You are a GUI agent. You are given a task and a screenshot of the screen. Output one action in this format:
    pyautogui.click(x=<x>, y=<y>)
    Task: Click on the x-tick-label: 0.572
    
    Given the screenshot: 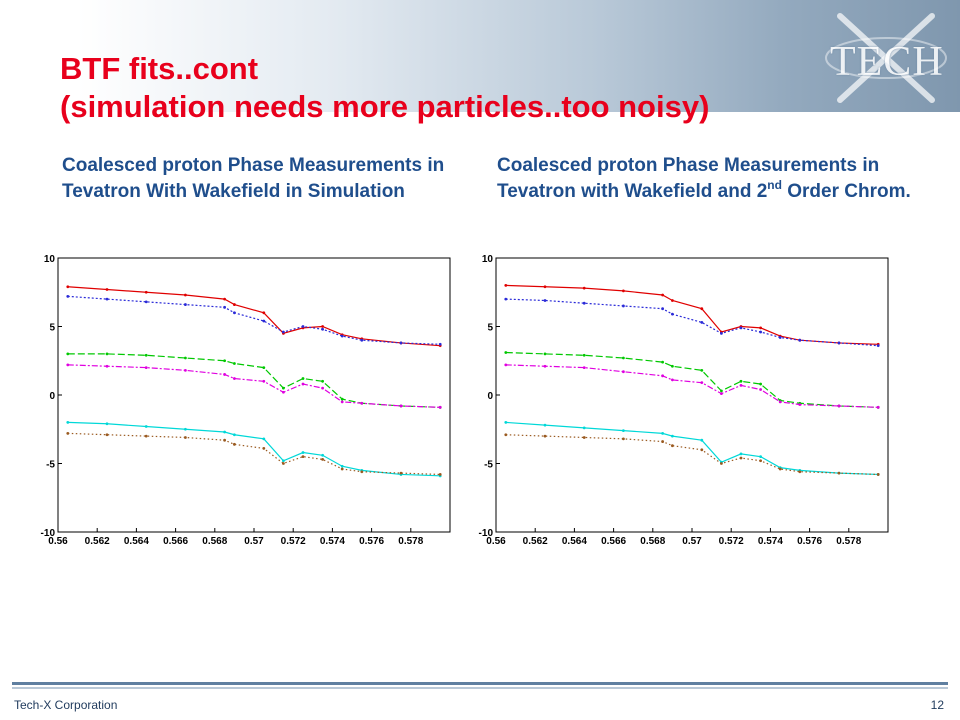 What is the action you would take?
    pyautogui.click(x=731, y=541)
    